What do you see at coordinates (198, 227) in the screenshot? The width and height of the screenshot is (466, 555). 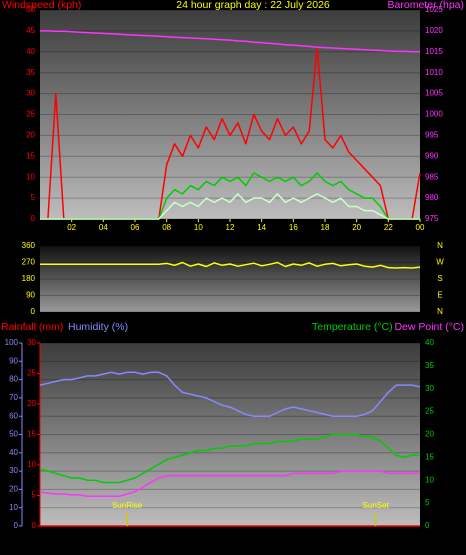 I see `x-tick-label: 10` at bounding box center [198, 227].